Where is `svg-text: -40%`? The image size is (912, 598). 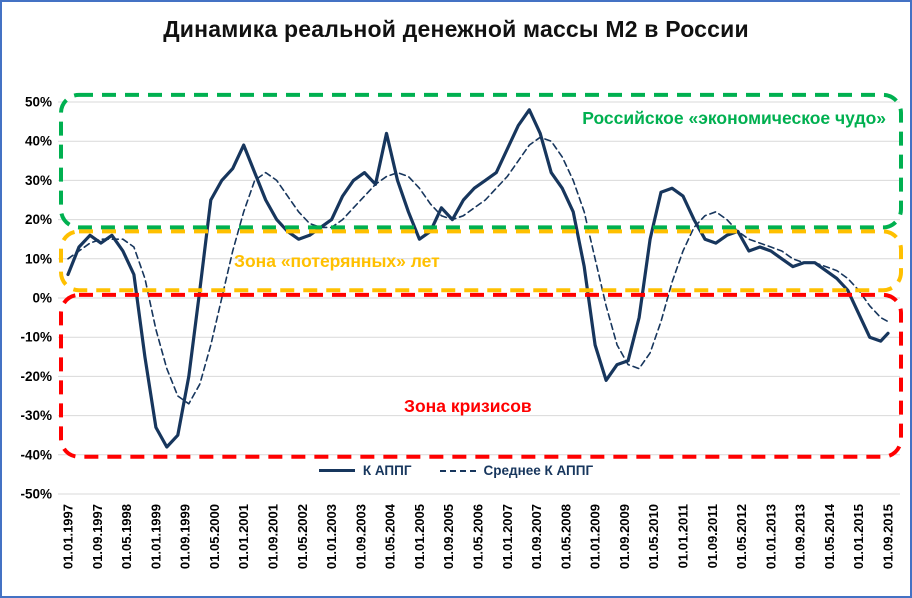 svg-text: -40% is located at coordinates (36, 454).